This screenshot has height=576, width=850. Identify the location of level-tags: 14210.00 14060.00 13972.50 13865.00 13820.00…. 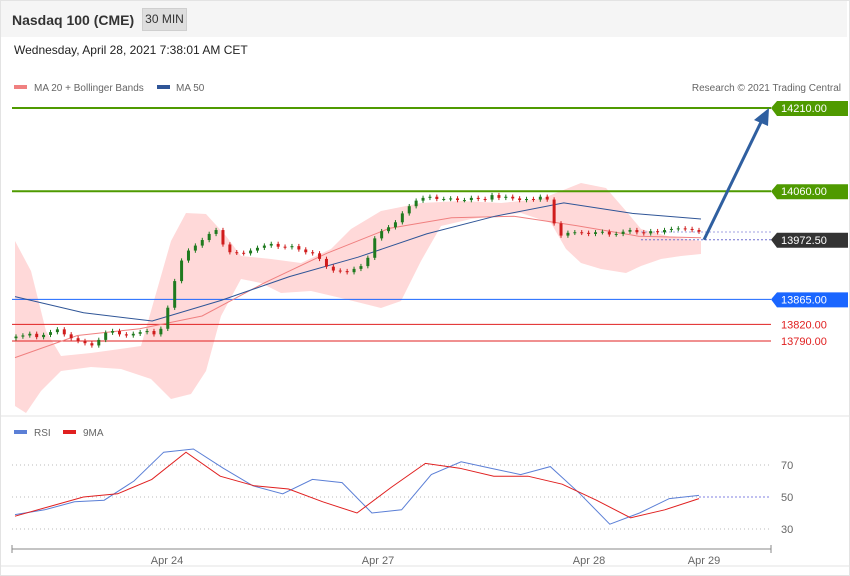
(809, 224).